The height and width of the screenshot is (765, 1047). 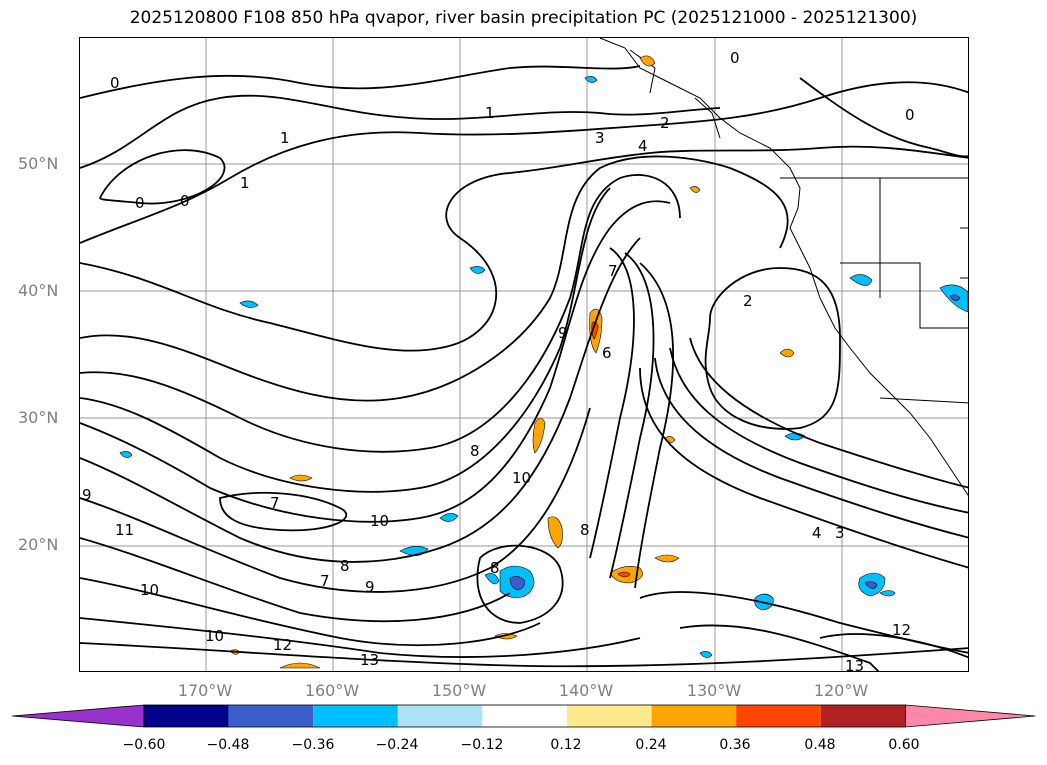 I want to click on colorbar-extend-high, so click(x=970, y=716).